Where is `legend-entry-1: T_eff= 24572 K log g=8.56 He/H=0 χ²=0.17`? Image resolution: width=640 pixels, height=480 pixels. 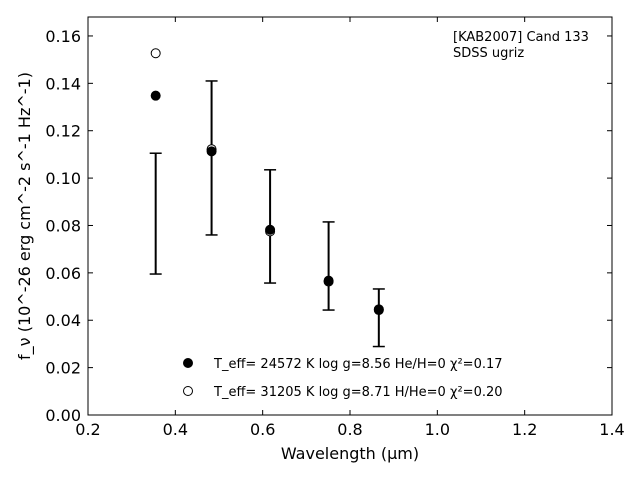
legend-entry-1: T_eff= 24572 K log g=8.56 He/H=0 χ²=0.17 is located at coordinates (358, 364).